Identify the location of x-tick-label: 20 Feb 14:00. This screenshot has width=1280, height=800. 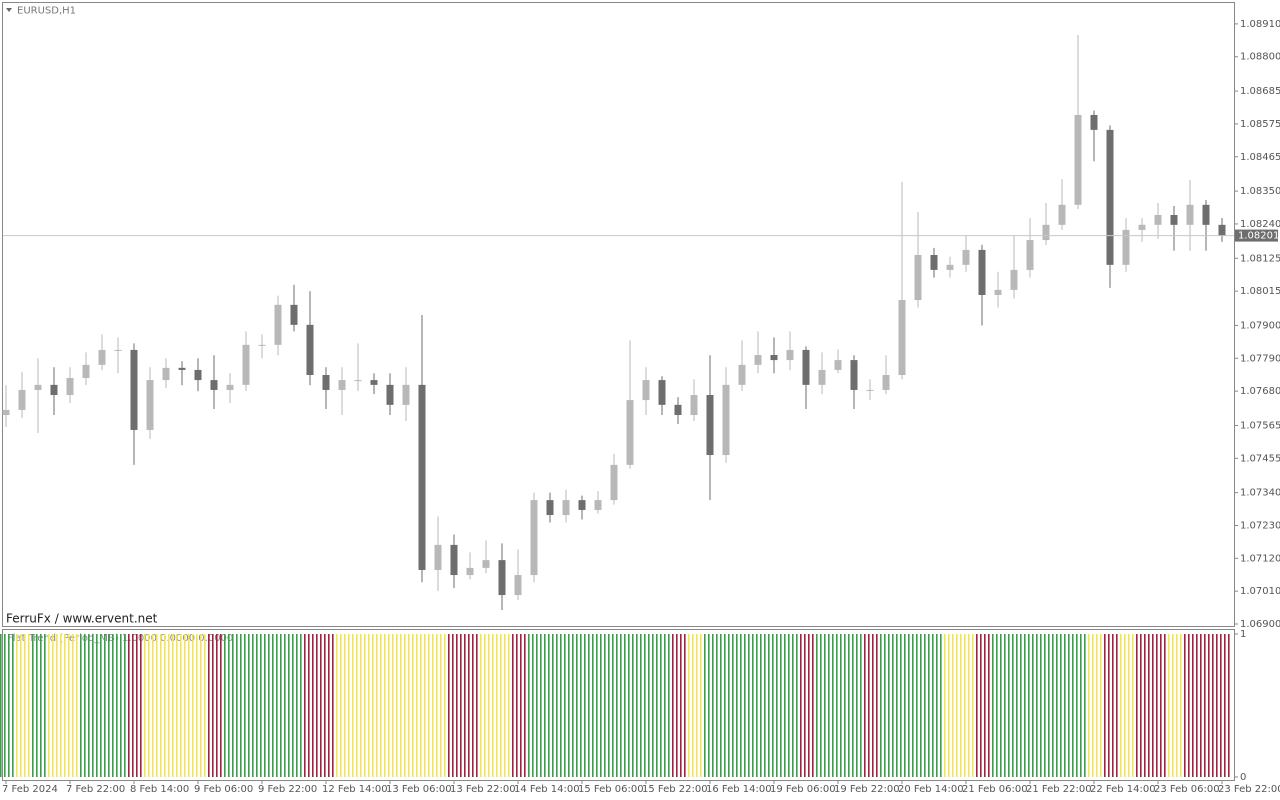
(931, 789).